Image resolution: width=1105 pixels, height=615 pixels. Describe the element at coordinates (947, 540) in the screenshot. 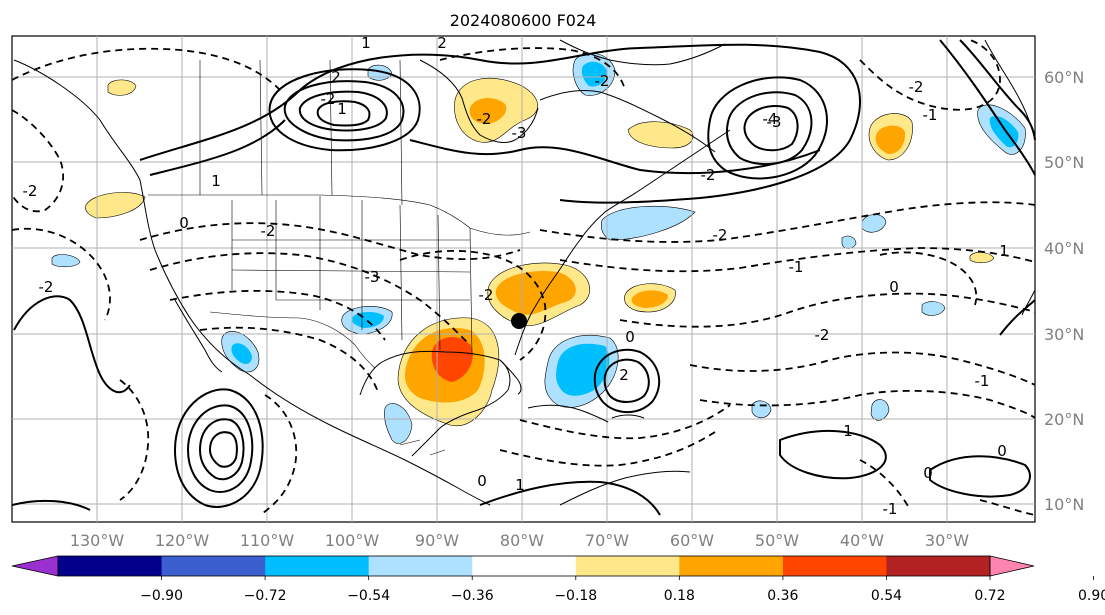

I see `lon-label: 30°W` at that location.